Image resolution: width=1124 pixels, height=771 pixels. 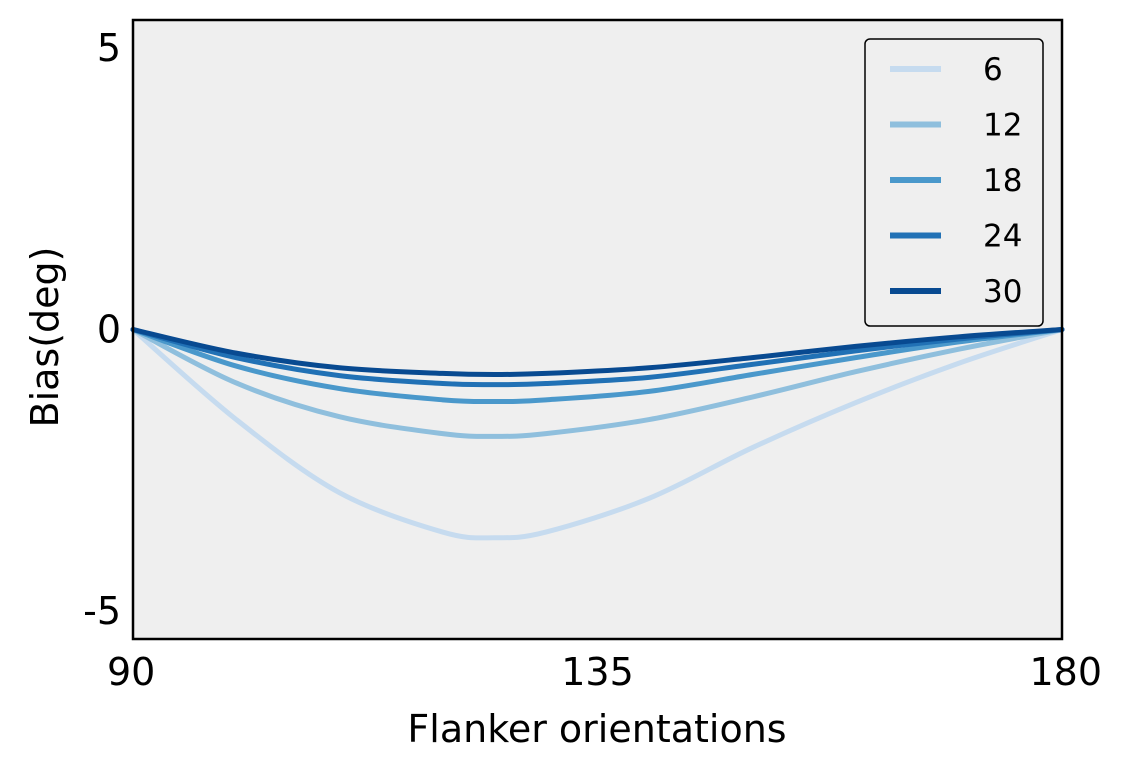 I want to click on y-tick-label: 0, so click(x=109, y=330).